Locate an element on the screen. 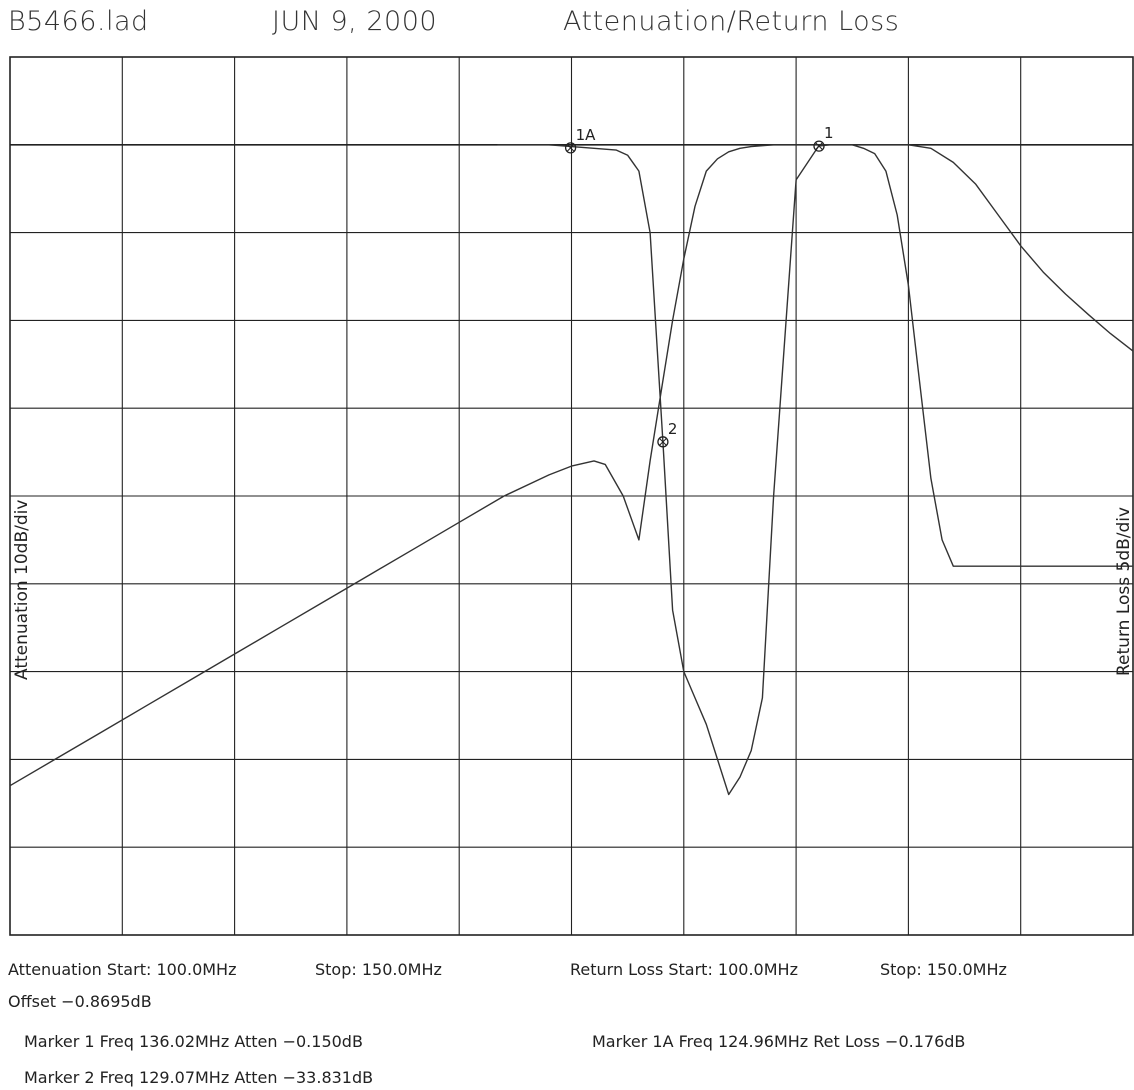 The width and height of the screenshot is (1134, 1090). marker-1-symbol is located at coordinates (819, 146).